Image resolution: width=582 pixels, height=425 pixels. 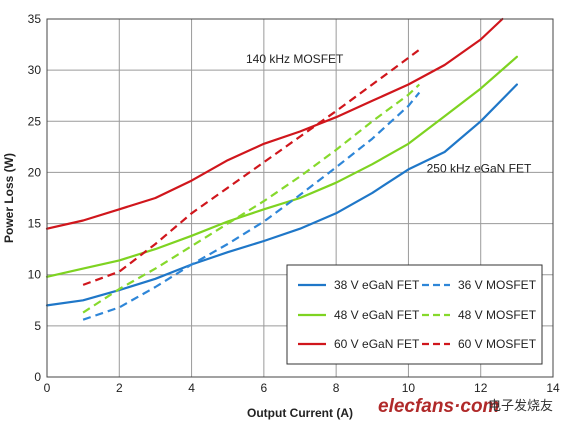 I want to click on x-tick-label: 2, so click(x=119, y=388).